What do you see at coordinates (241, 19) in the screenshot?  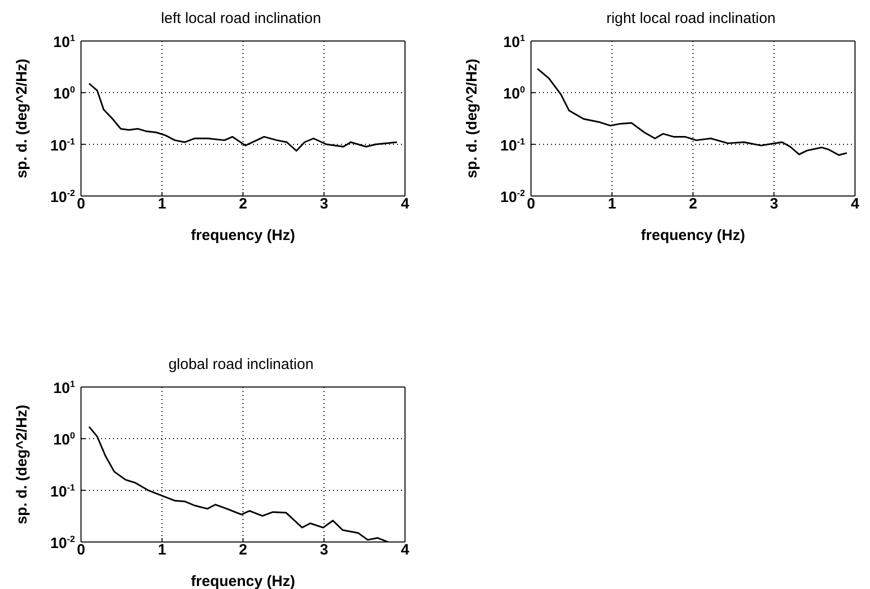 I see `chart-title: left local road inclination` at bounding box center [241, 19].